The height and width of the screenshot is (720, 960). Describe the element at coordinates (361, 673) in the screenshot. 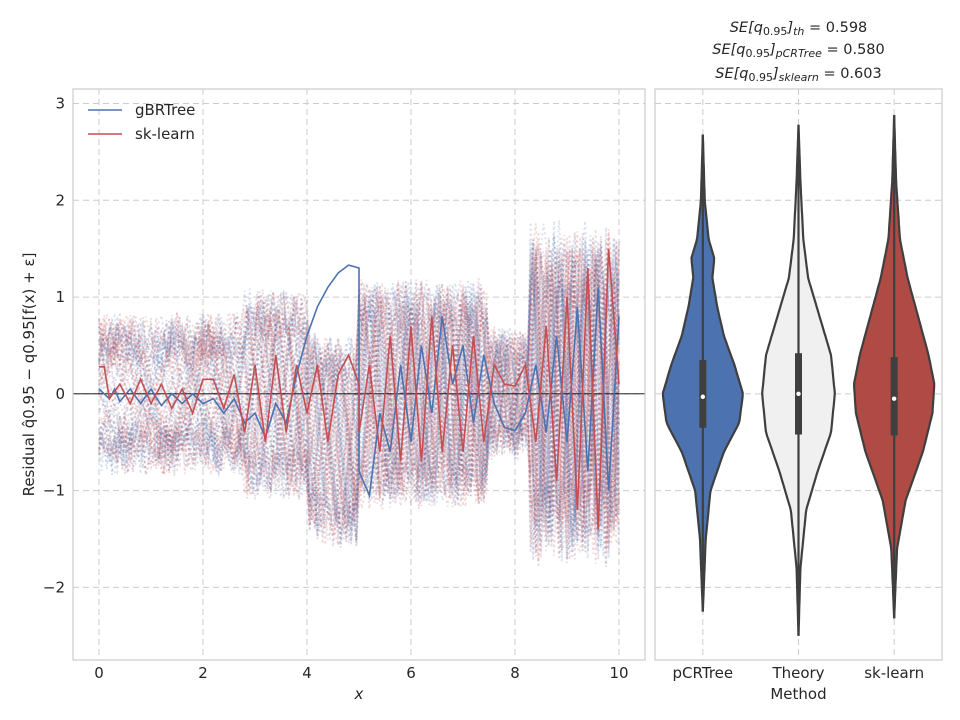

I see `left-x-tick-labels: 0 2 4 6 8 10` at that location.